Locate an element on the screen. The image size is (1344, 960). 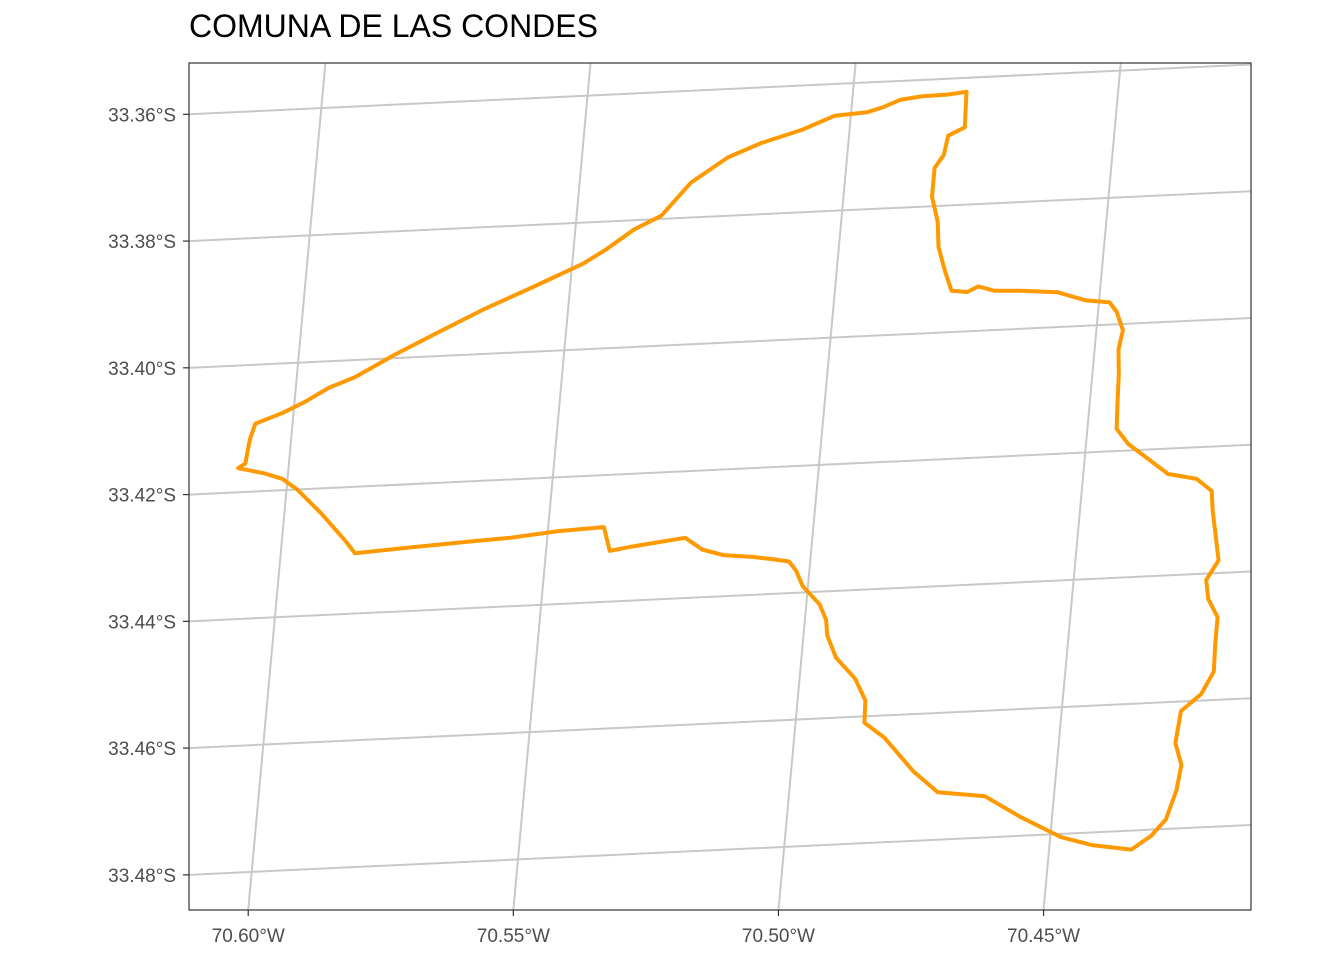
lat-tick-label: 33.44°S is located at coordinates (142, 622).